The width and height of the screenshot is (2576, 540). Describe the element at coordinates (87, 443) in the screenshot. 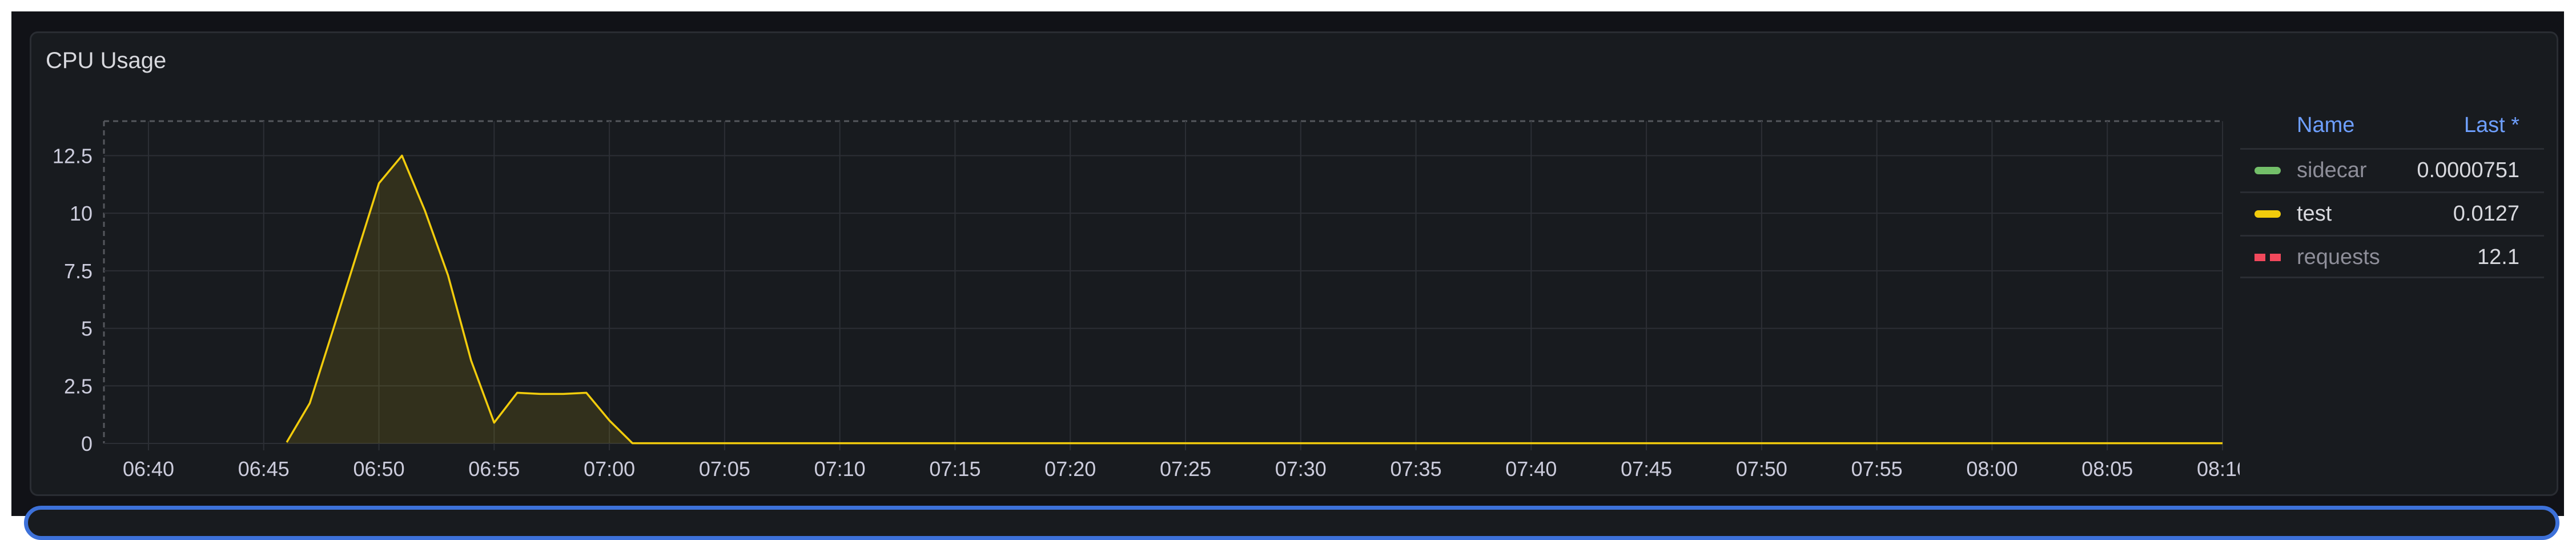

I see `y-tick-label: 0` at that location.